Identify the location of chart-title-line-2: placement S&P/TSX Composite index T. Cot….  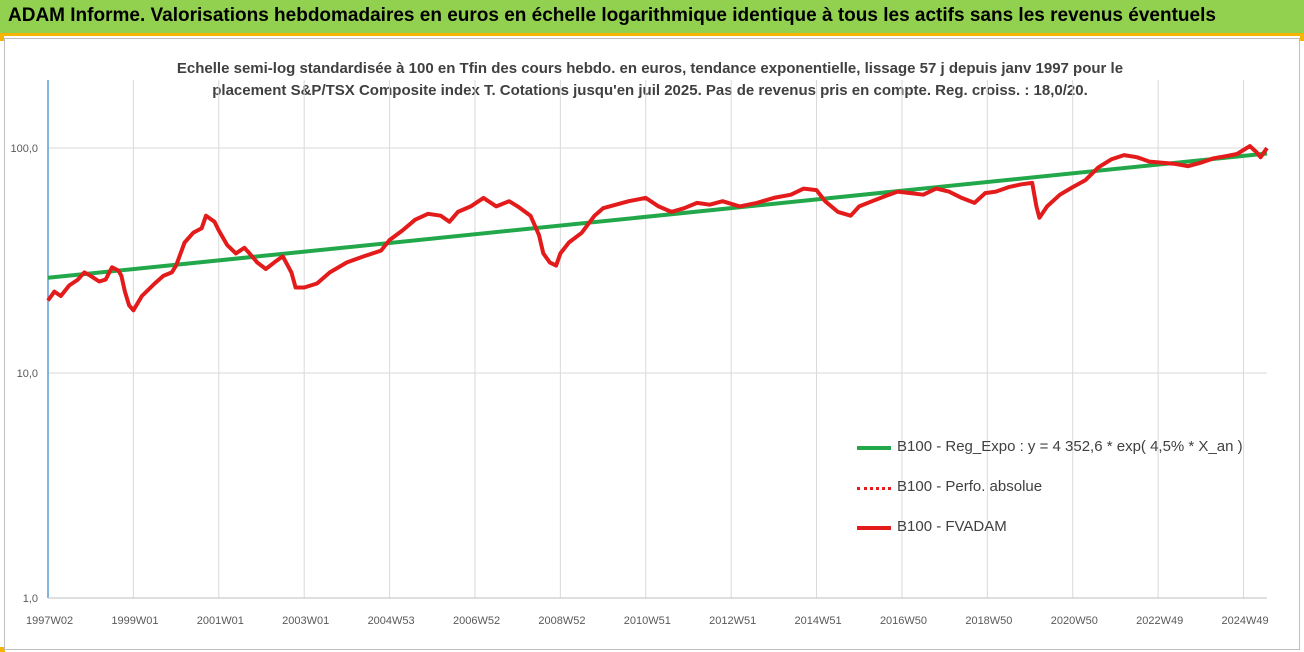
(650, 90).